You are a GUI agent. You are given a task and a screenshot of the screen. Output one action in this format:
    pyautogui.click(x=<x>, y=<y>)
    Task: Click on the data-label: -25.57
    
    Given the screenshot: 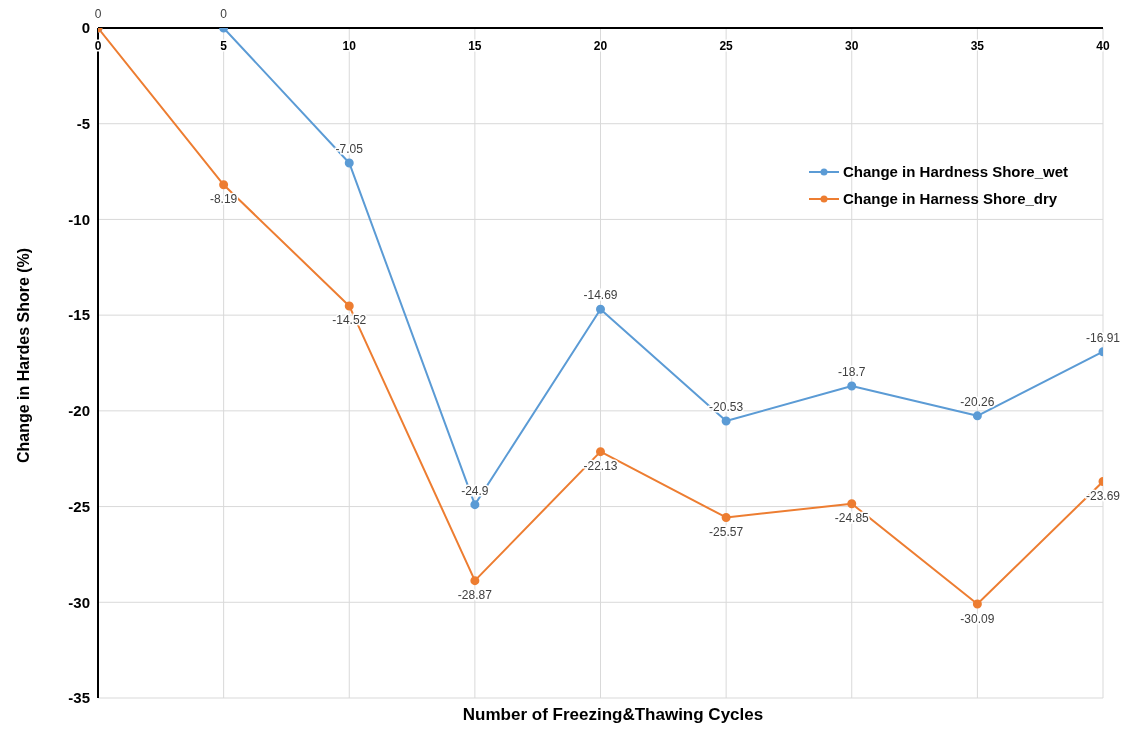 What is the action you would take?
    pyautogui.click(x=726, y=532)
    